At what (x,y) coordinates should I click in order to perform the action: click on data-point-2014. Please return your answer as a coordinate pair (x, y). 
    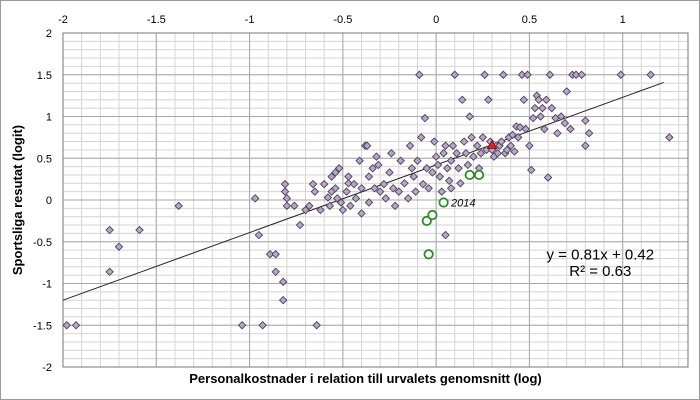
    Looking at the image, I should click on (469, 175).